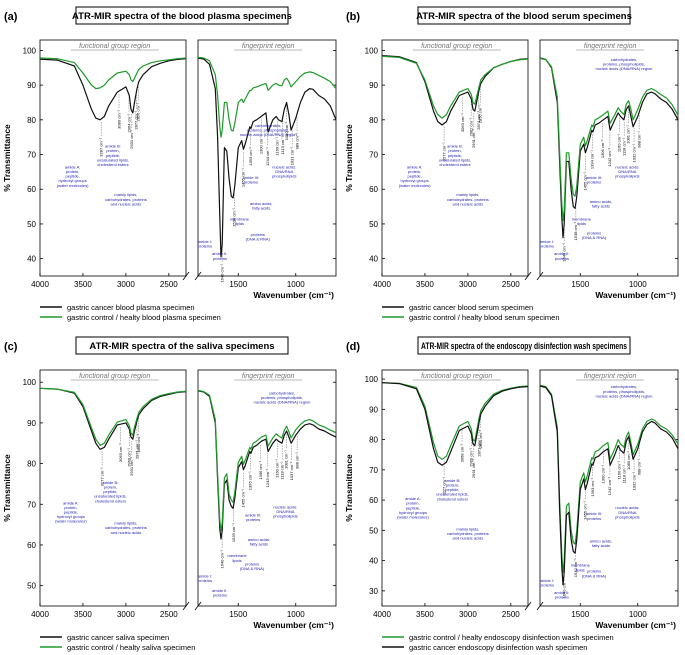 The width and height of the screenshot is (685, 655). I want to click on y-tick-label: 30, so click(373, 591).